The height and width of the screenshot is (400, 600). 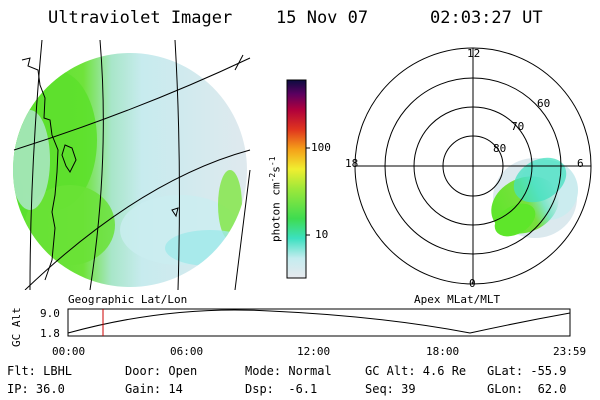 What do you see at coordinates (50, 313) in the screenshot?
I see `timeline-ymax: 9.0` at bounding box center [50, 313].